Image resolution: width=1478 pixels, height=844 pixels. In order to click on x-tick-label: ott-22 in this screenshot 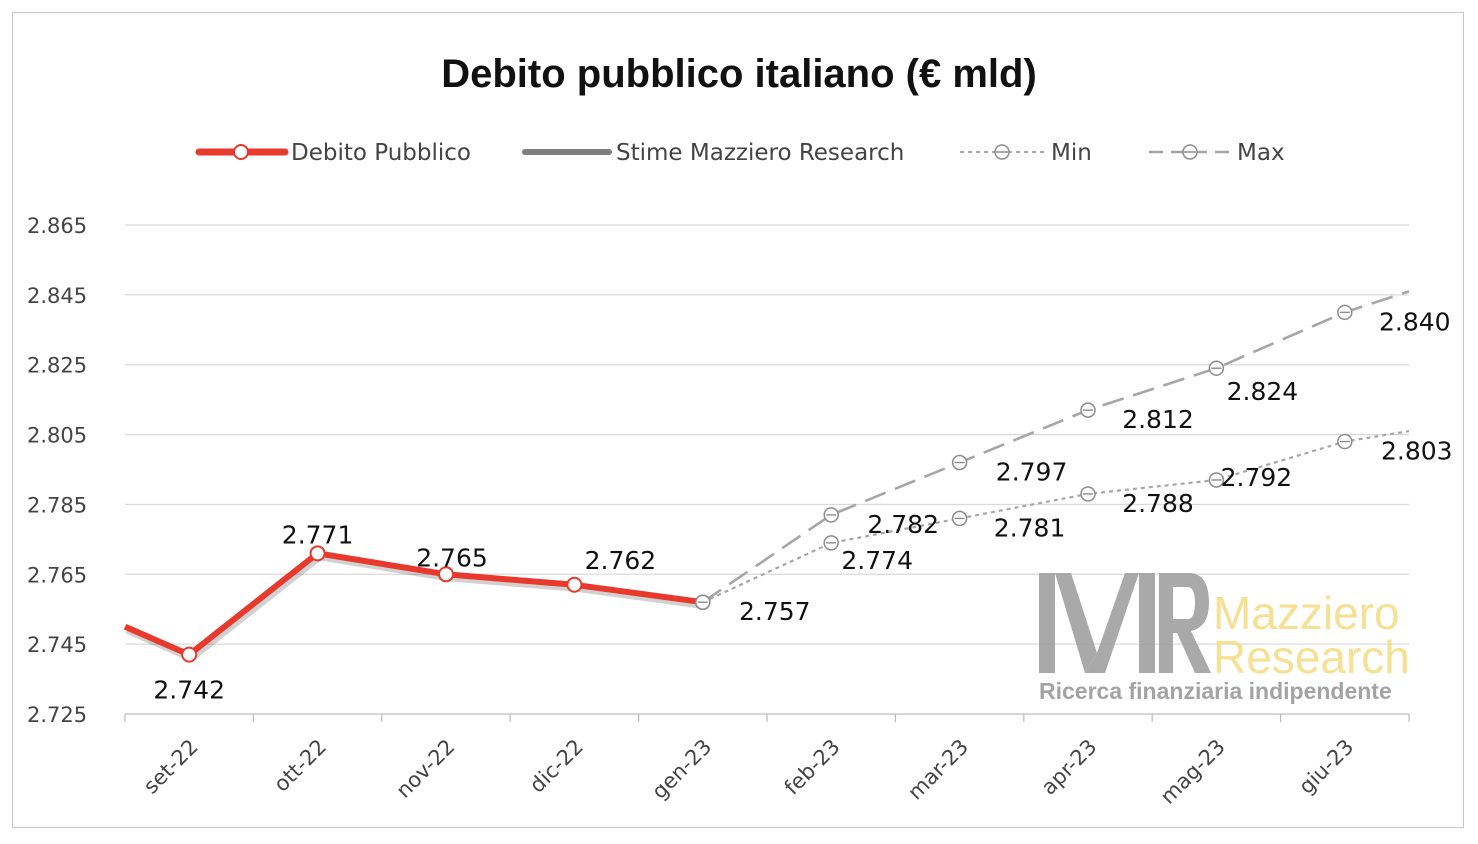, I will do `click(300, 766)`.